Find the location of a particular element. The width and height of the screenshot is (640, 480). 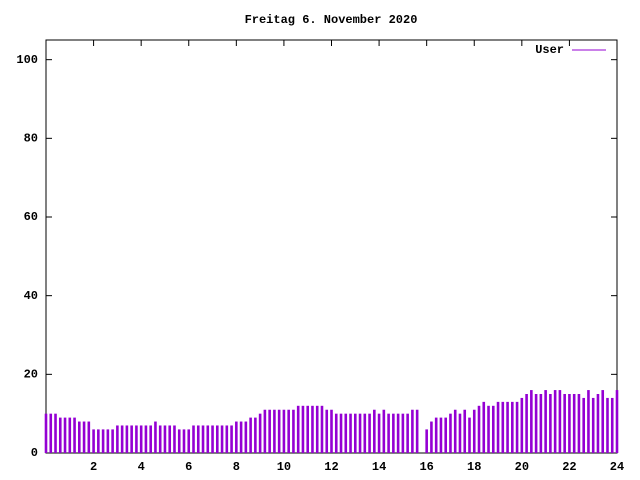

y-tick-label: 80 is located at coordinates (31, 139).